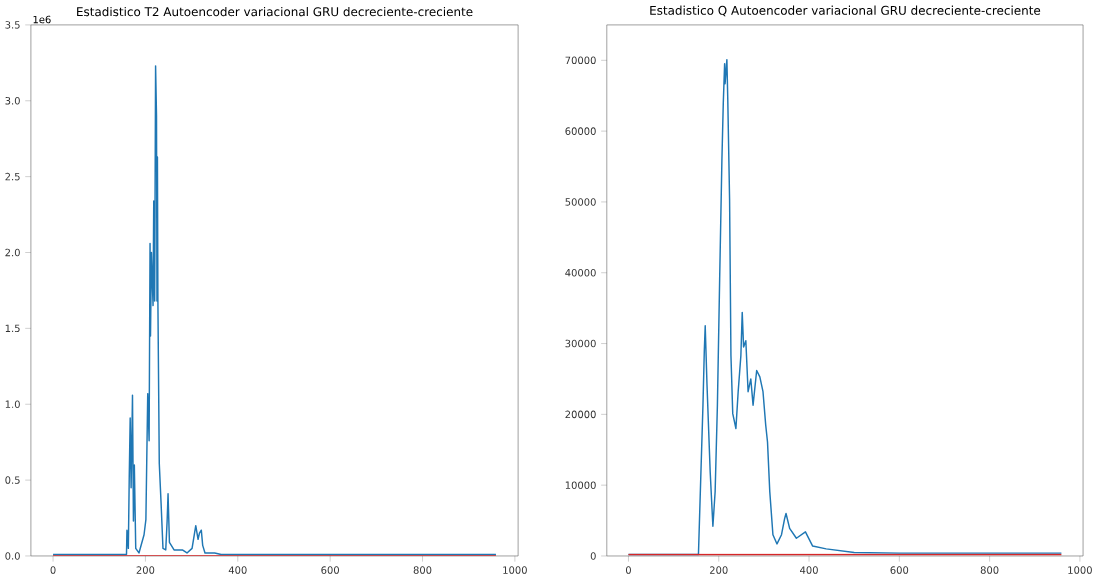 This screenshot has height=578, width=1097. Describe the element at coordinates (12, 404) in the screenshot. I see `y-tick-label: 1.0` at that location.